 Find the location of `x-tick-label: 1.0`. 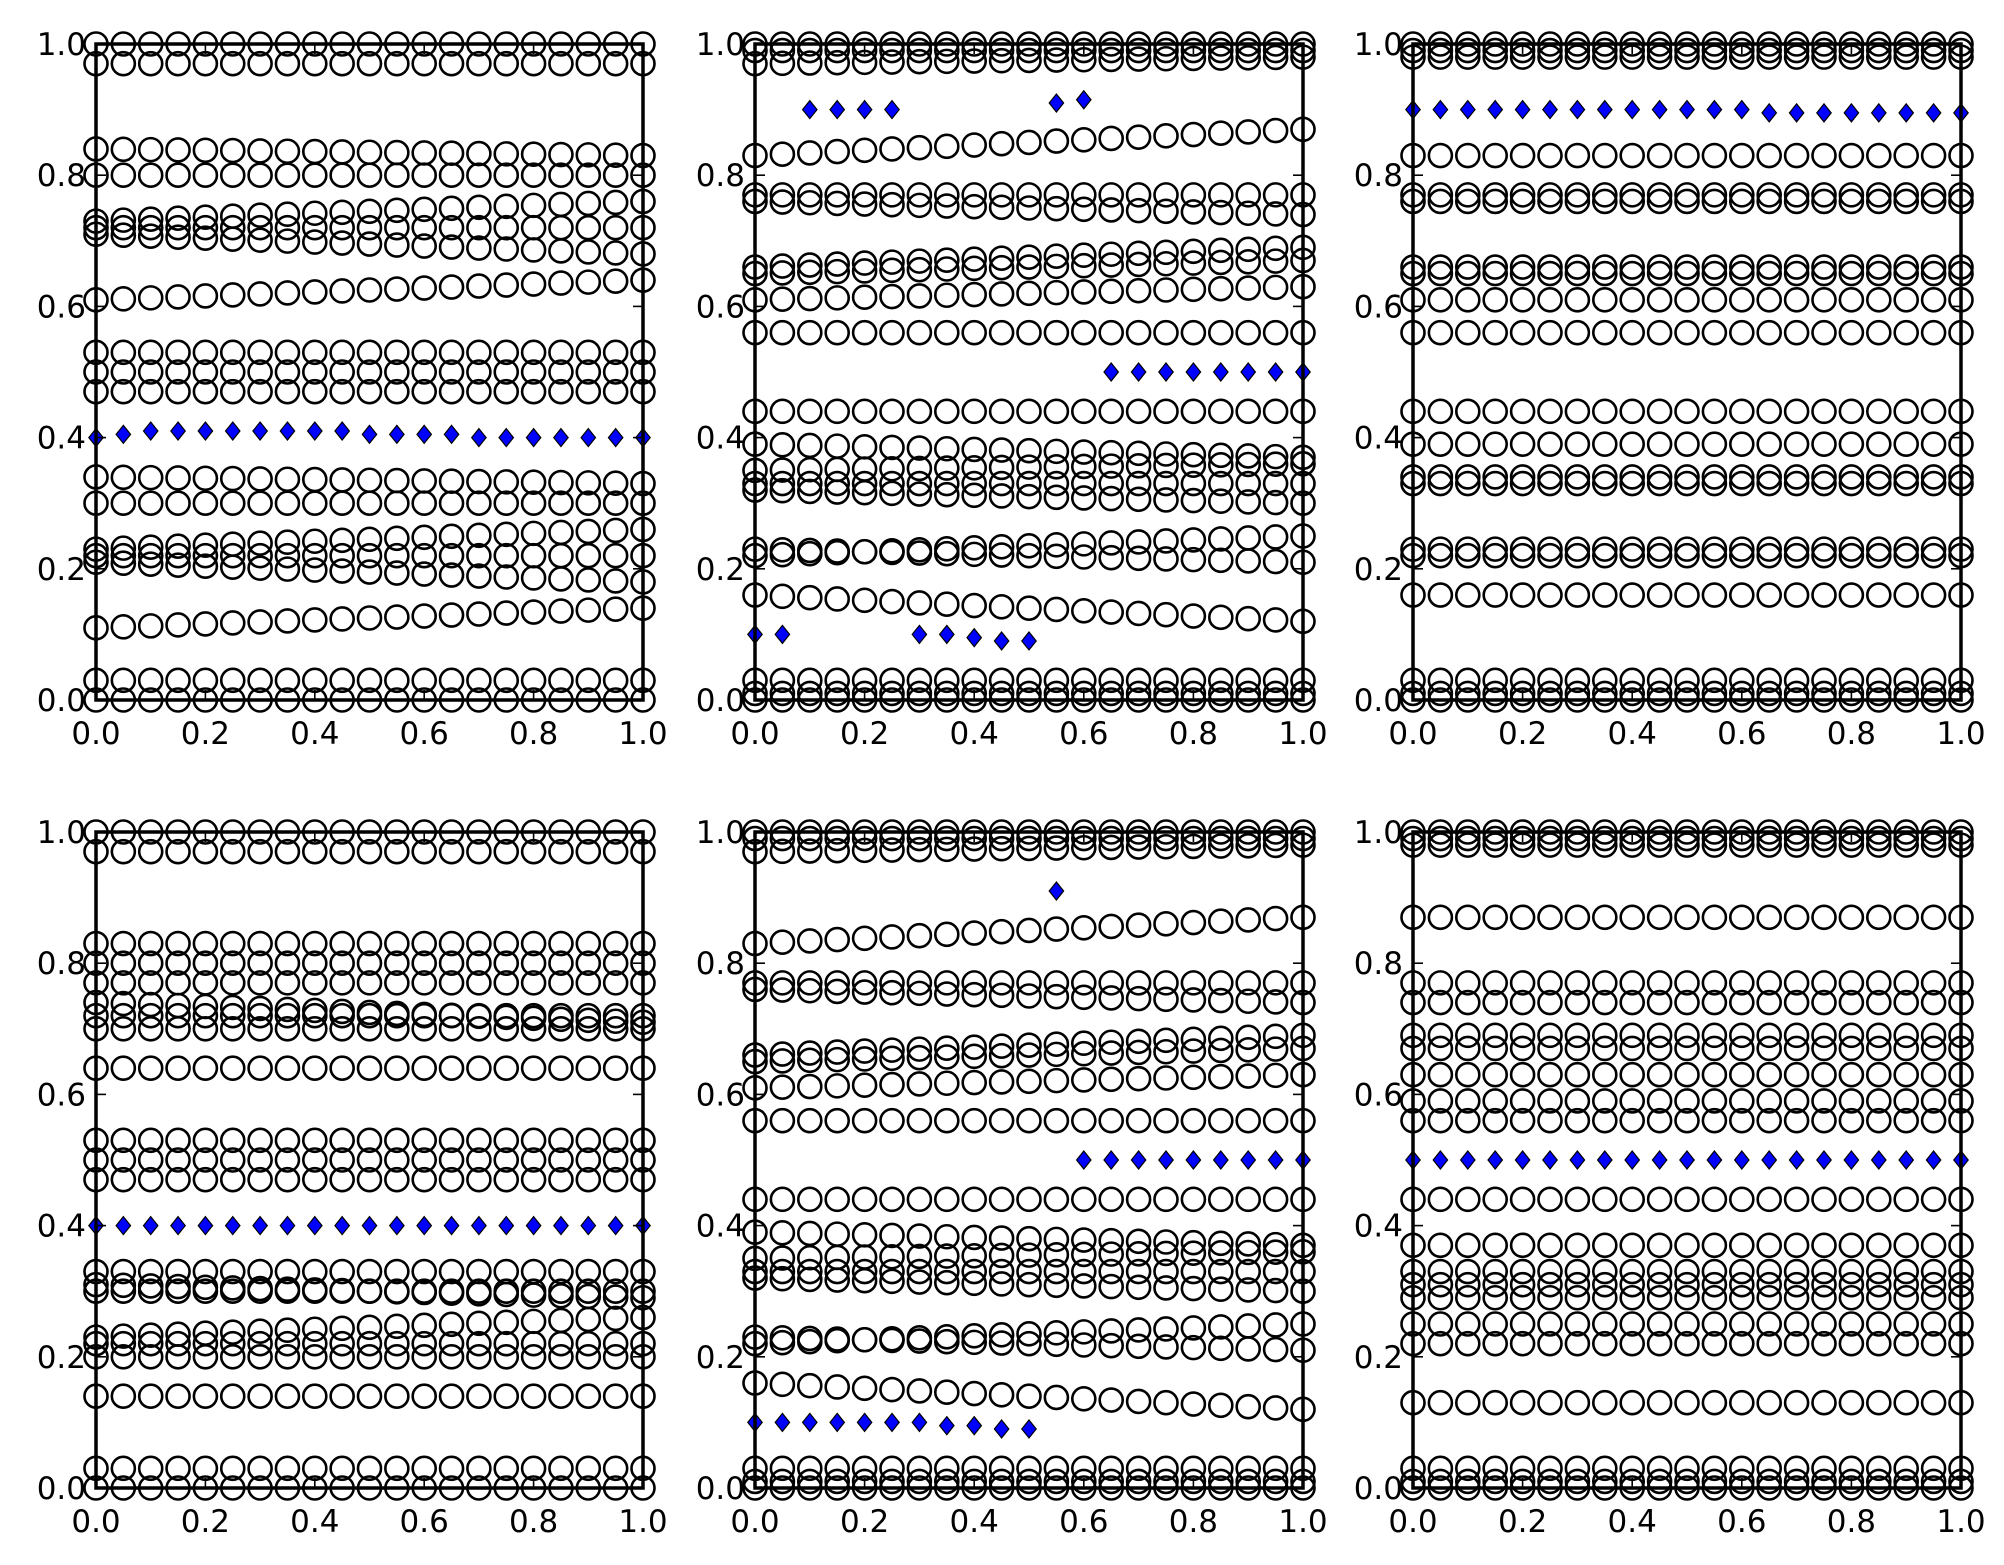

x-tick-label: 1.0 is located at coordinates (1960, 734).